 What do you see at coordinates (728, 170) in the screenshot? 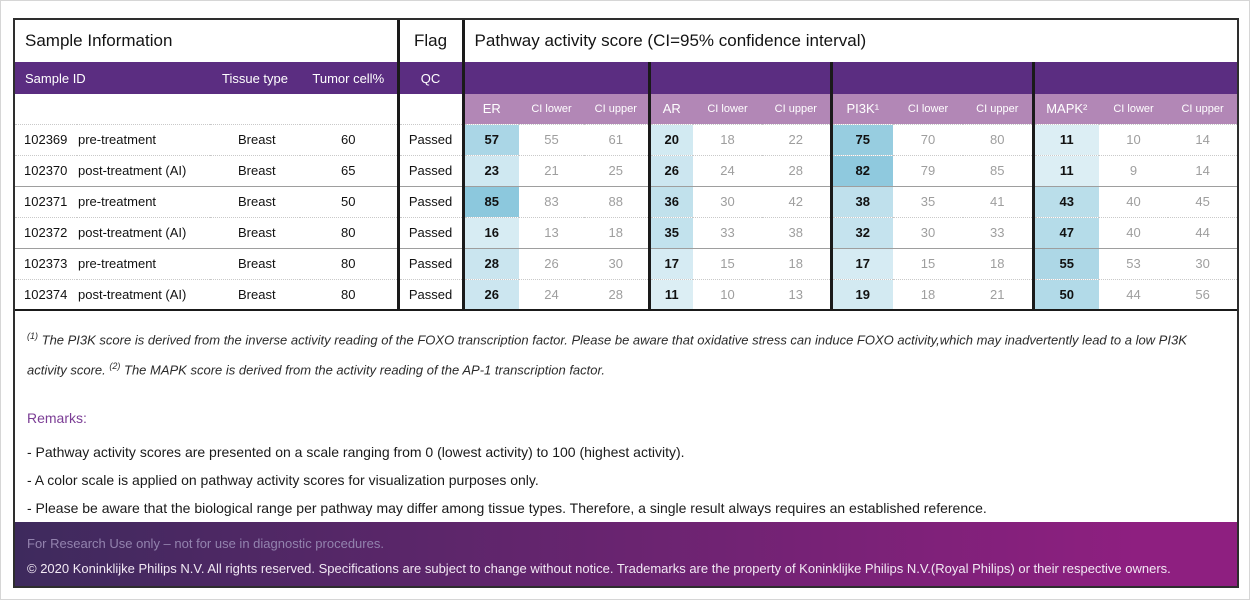
I see `ar-ci-lower-cell: 24` at bounding box center [728, 170].